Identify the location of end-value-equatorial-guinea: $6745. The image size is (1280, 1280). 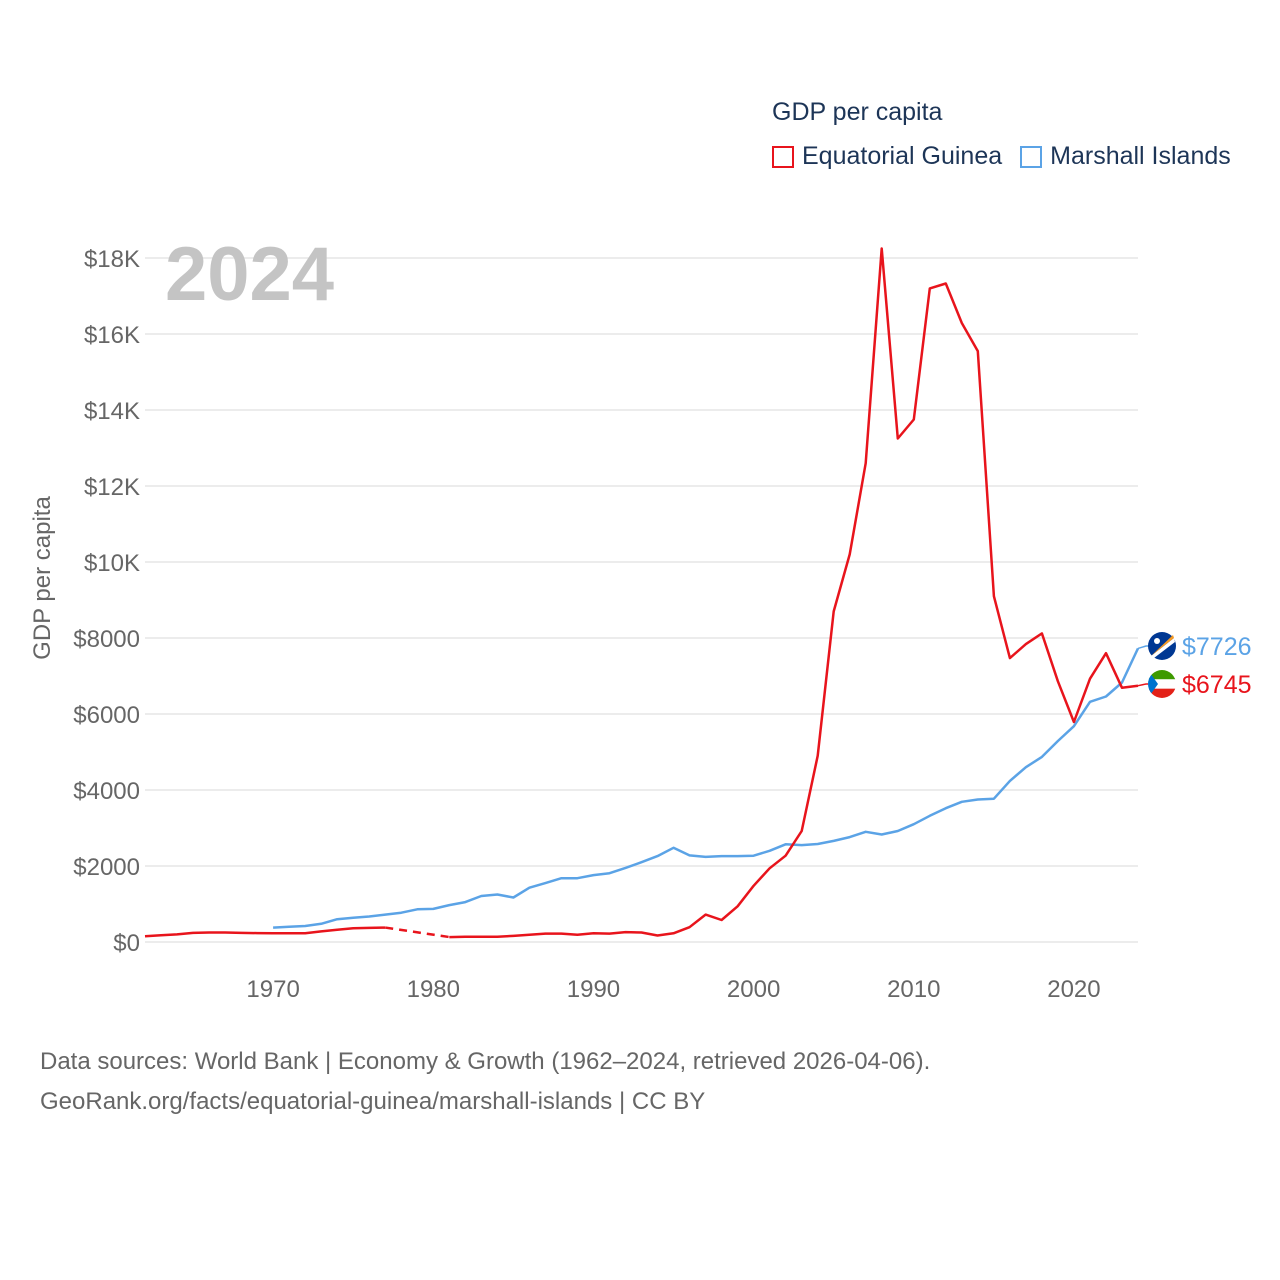
(1217, 685).